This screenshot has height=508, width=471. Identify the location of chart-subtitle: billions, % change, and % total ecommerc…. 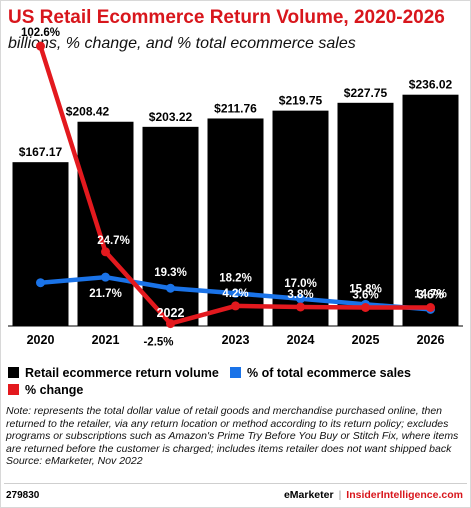
(182, 43).